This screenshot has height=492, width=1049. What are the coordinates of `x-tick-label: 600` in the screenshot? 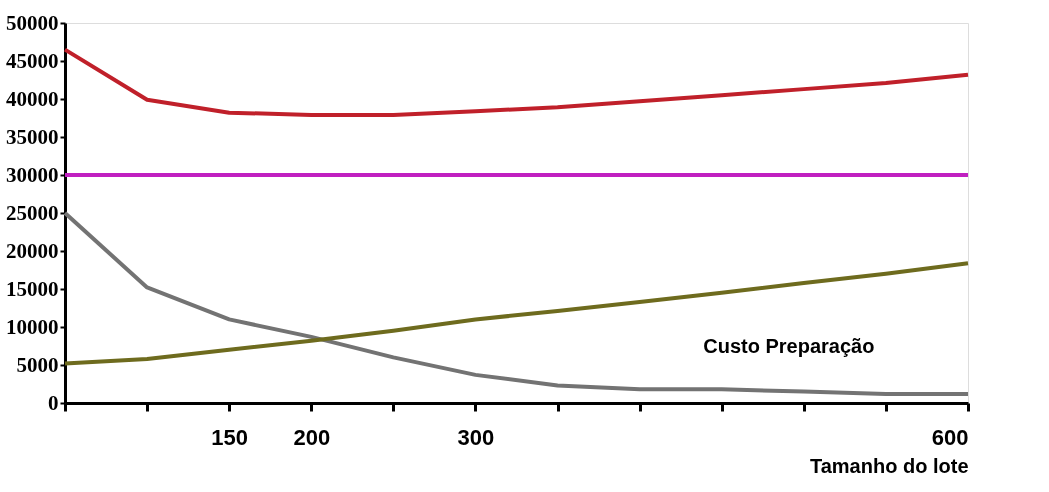 It's located at (950, 437).